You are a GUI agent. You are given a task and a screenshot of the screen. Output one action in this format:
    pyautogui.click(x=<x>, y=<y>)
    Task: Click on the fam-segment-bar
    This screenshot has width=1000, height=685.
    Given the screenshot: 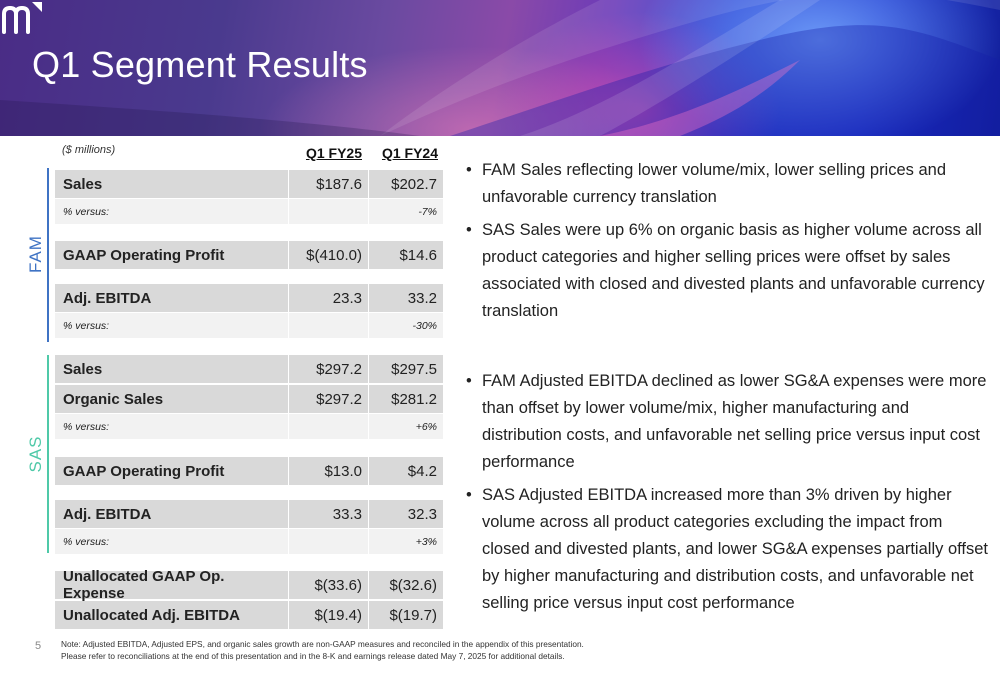 What is the action you would take?
    pyautogui.click(x=48, y=255)
    